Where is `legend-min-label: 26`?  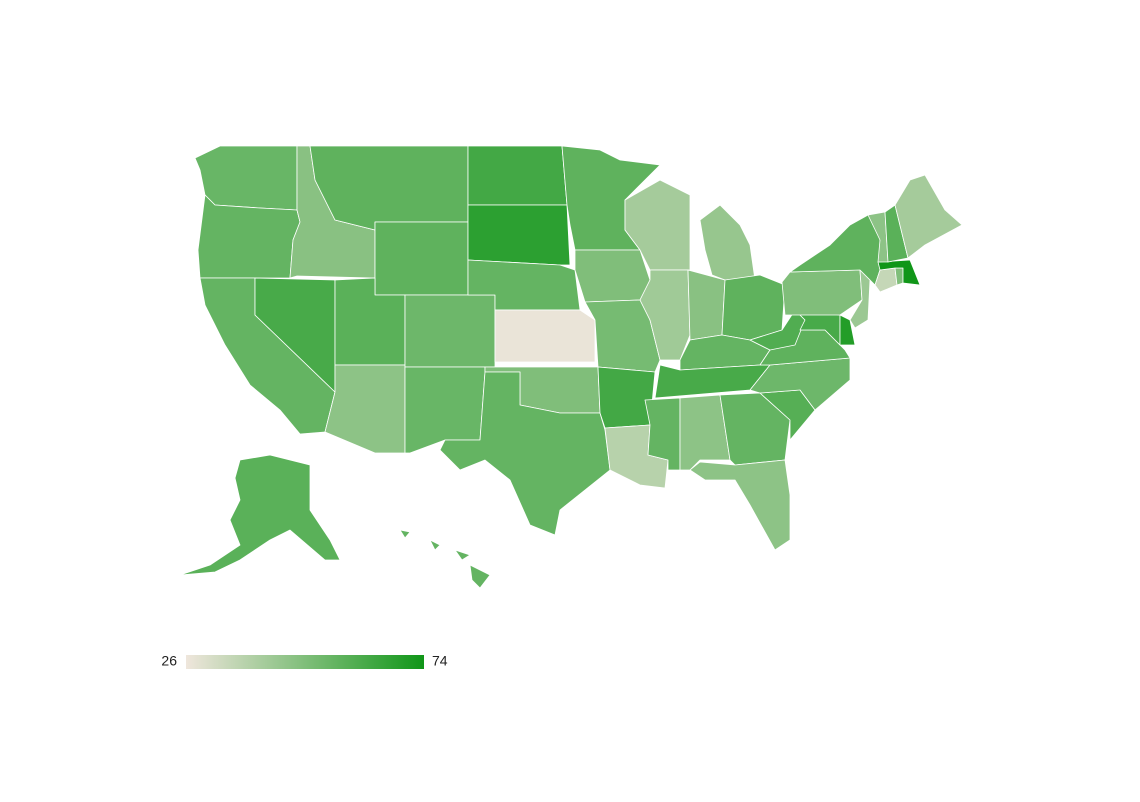
legend-min-label: 26 is located at coordinates (169, 661).